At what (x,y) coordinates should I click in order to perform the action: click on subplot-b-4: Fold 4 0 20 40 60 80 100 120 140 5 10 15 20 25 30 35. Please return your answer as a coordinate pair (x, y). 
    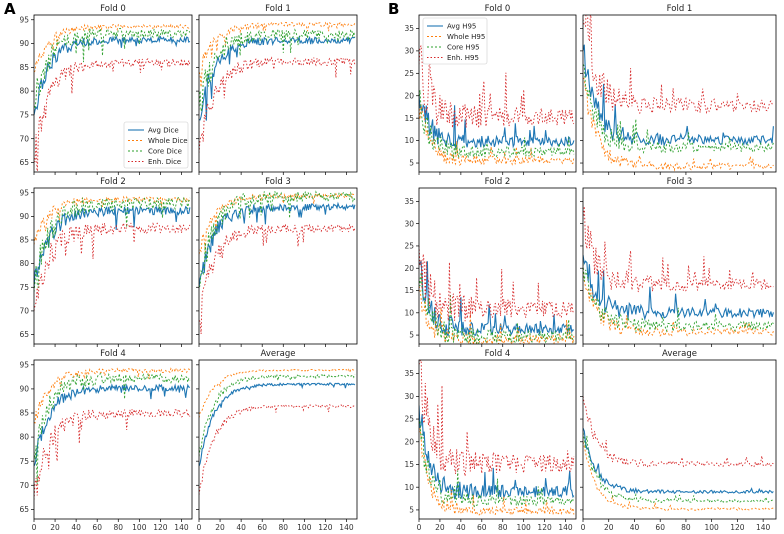
    Looking at the image, I should click on (490, 440).